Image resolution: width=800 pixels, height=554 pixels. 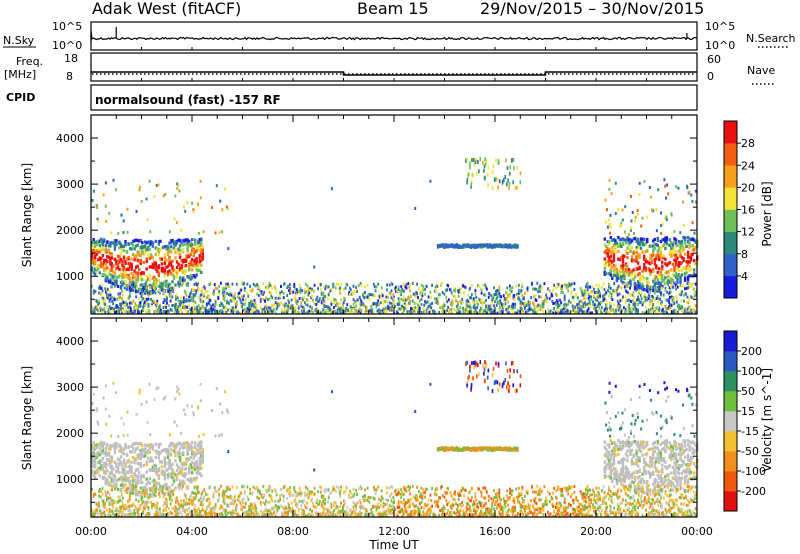 I want to click on freq-label: Freq., so click(x=29, y=61).